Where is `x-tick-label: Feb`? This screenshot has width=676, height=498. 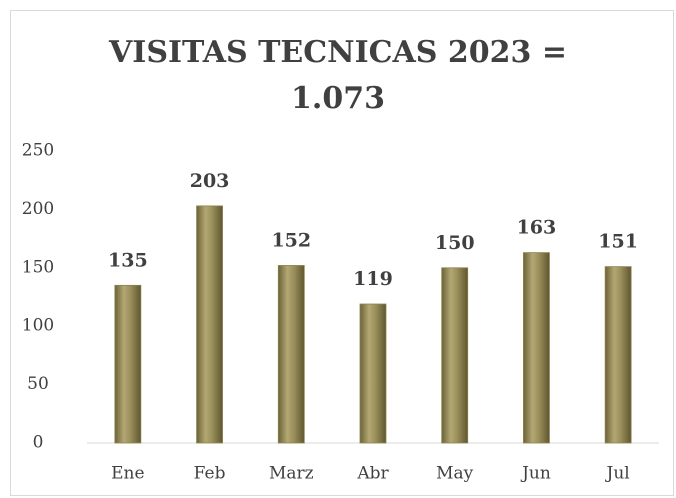
x-tick-label: Feb is located at coordinates (210, 474).